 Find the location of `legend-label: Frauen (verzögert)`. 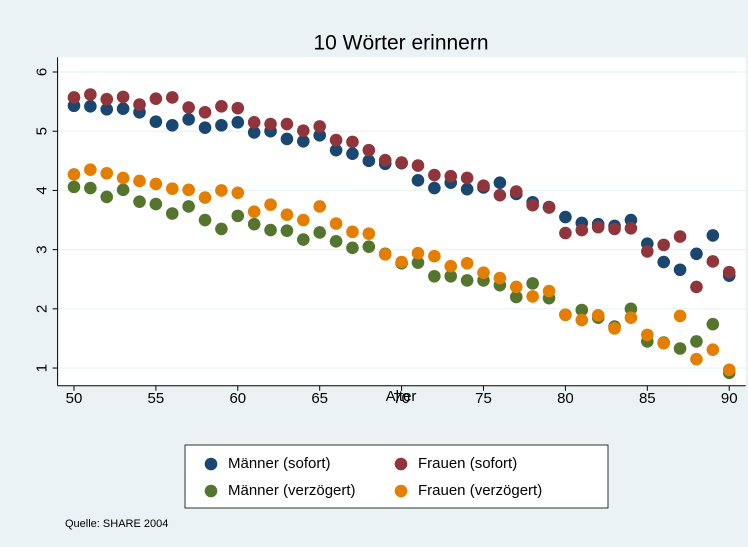

legend-label: Frauen (verzögert) is located at coordinates (480, 490).